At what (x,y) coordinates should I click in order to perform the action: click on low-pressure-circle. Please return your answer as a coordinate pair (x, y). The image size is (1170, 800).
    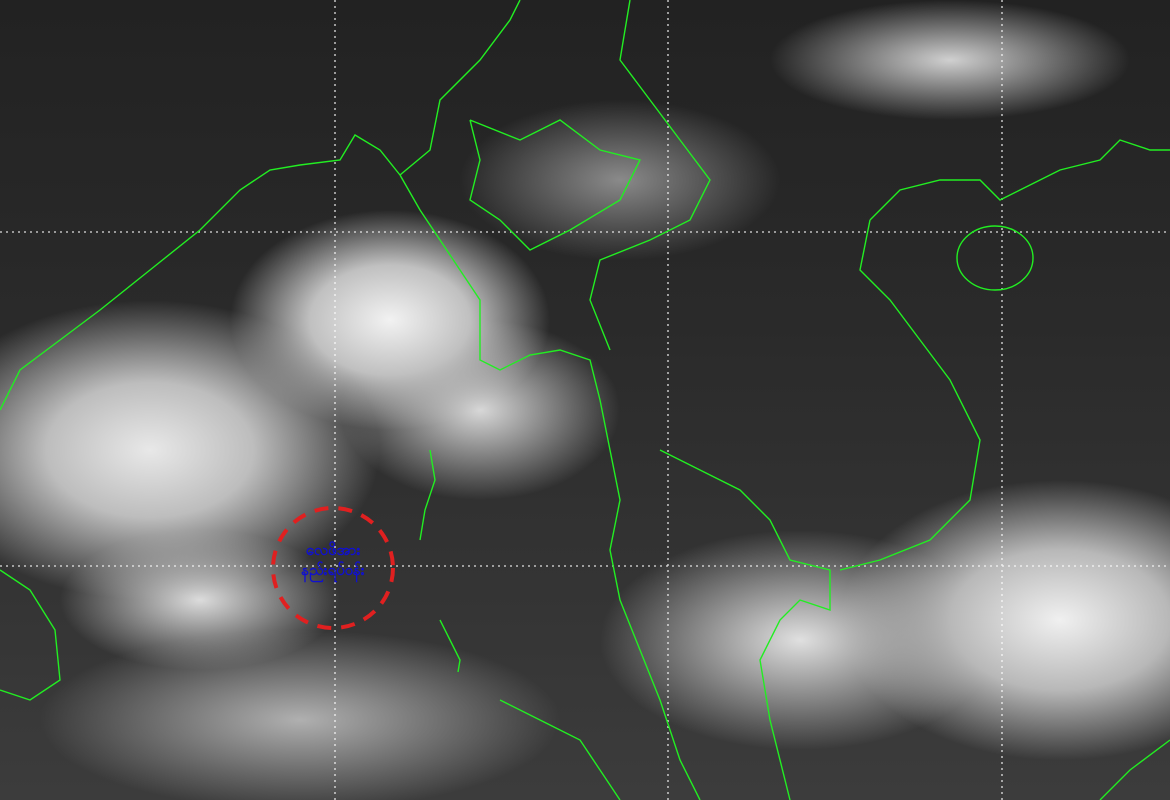
    Looking at the image, I should click on (333, 568).